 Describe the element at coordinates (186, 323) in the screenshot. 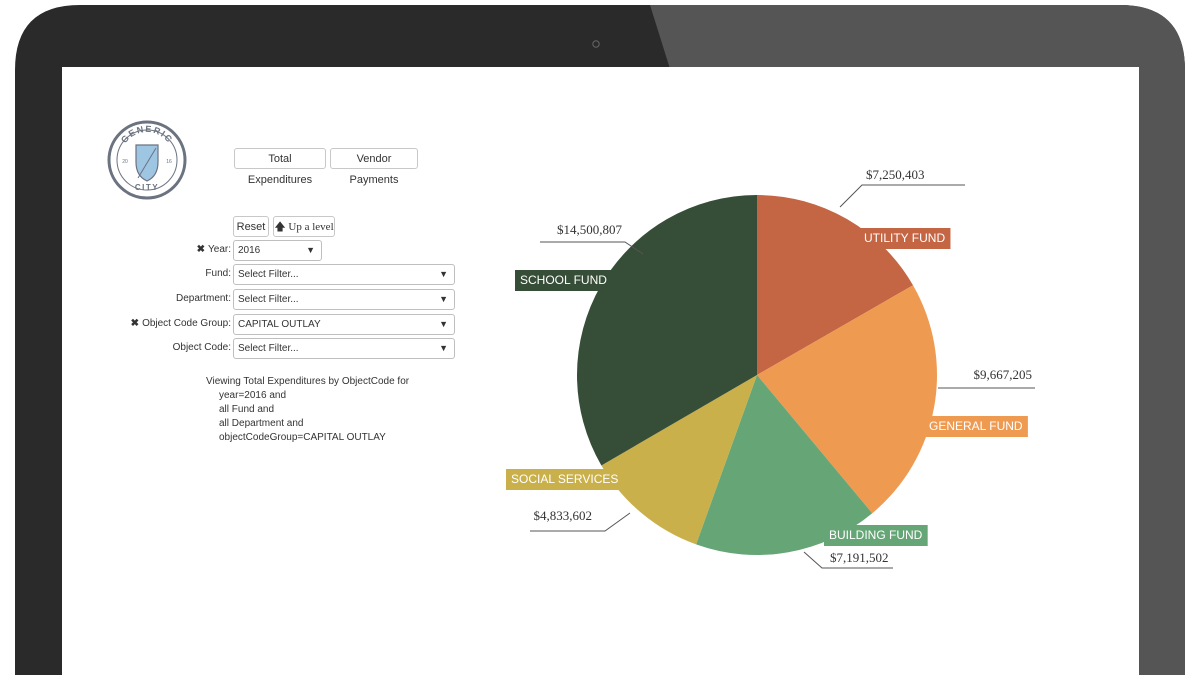

I see `filter-label-text: Object Code Group:` at that location.